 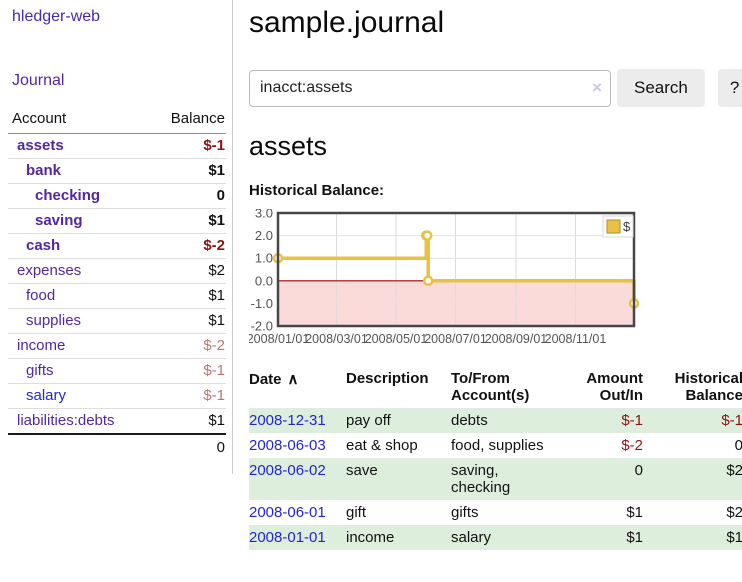 I want to click on account-link-cash: cash, so click(x=43, y=245).